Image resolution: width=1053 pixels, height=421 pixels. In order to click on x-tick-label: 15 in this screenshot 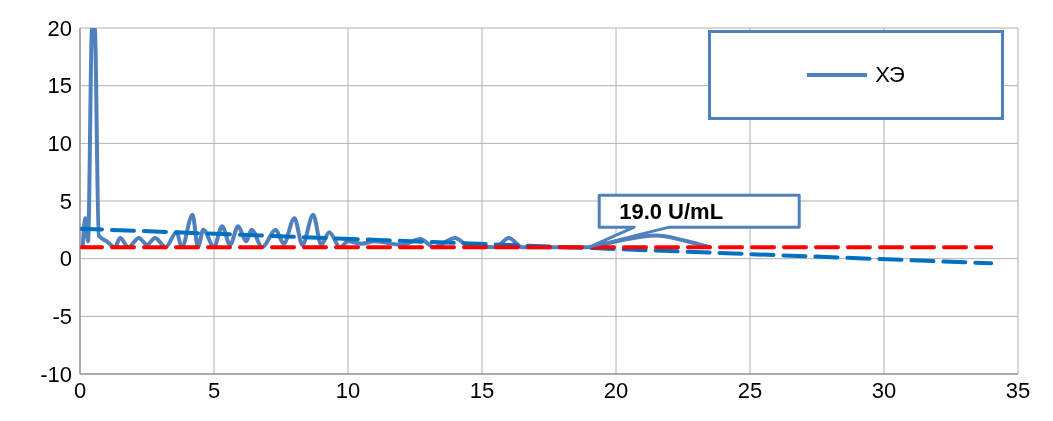, I will do `click(482, 390)`.